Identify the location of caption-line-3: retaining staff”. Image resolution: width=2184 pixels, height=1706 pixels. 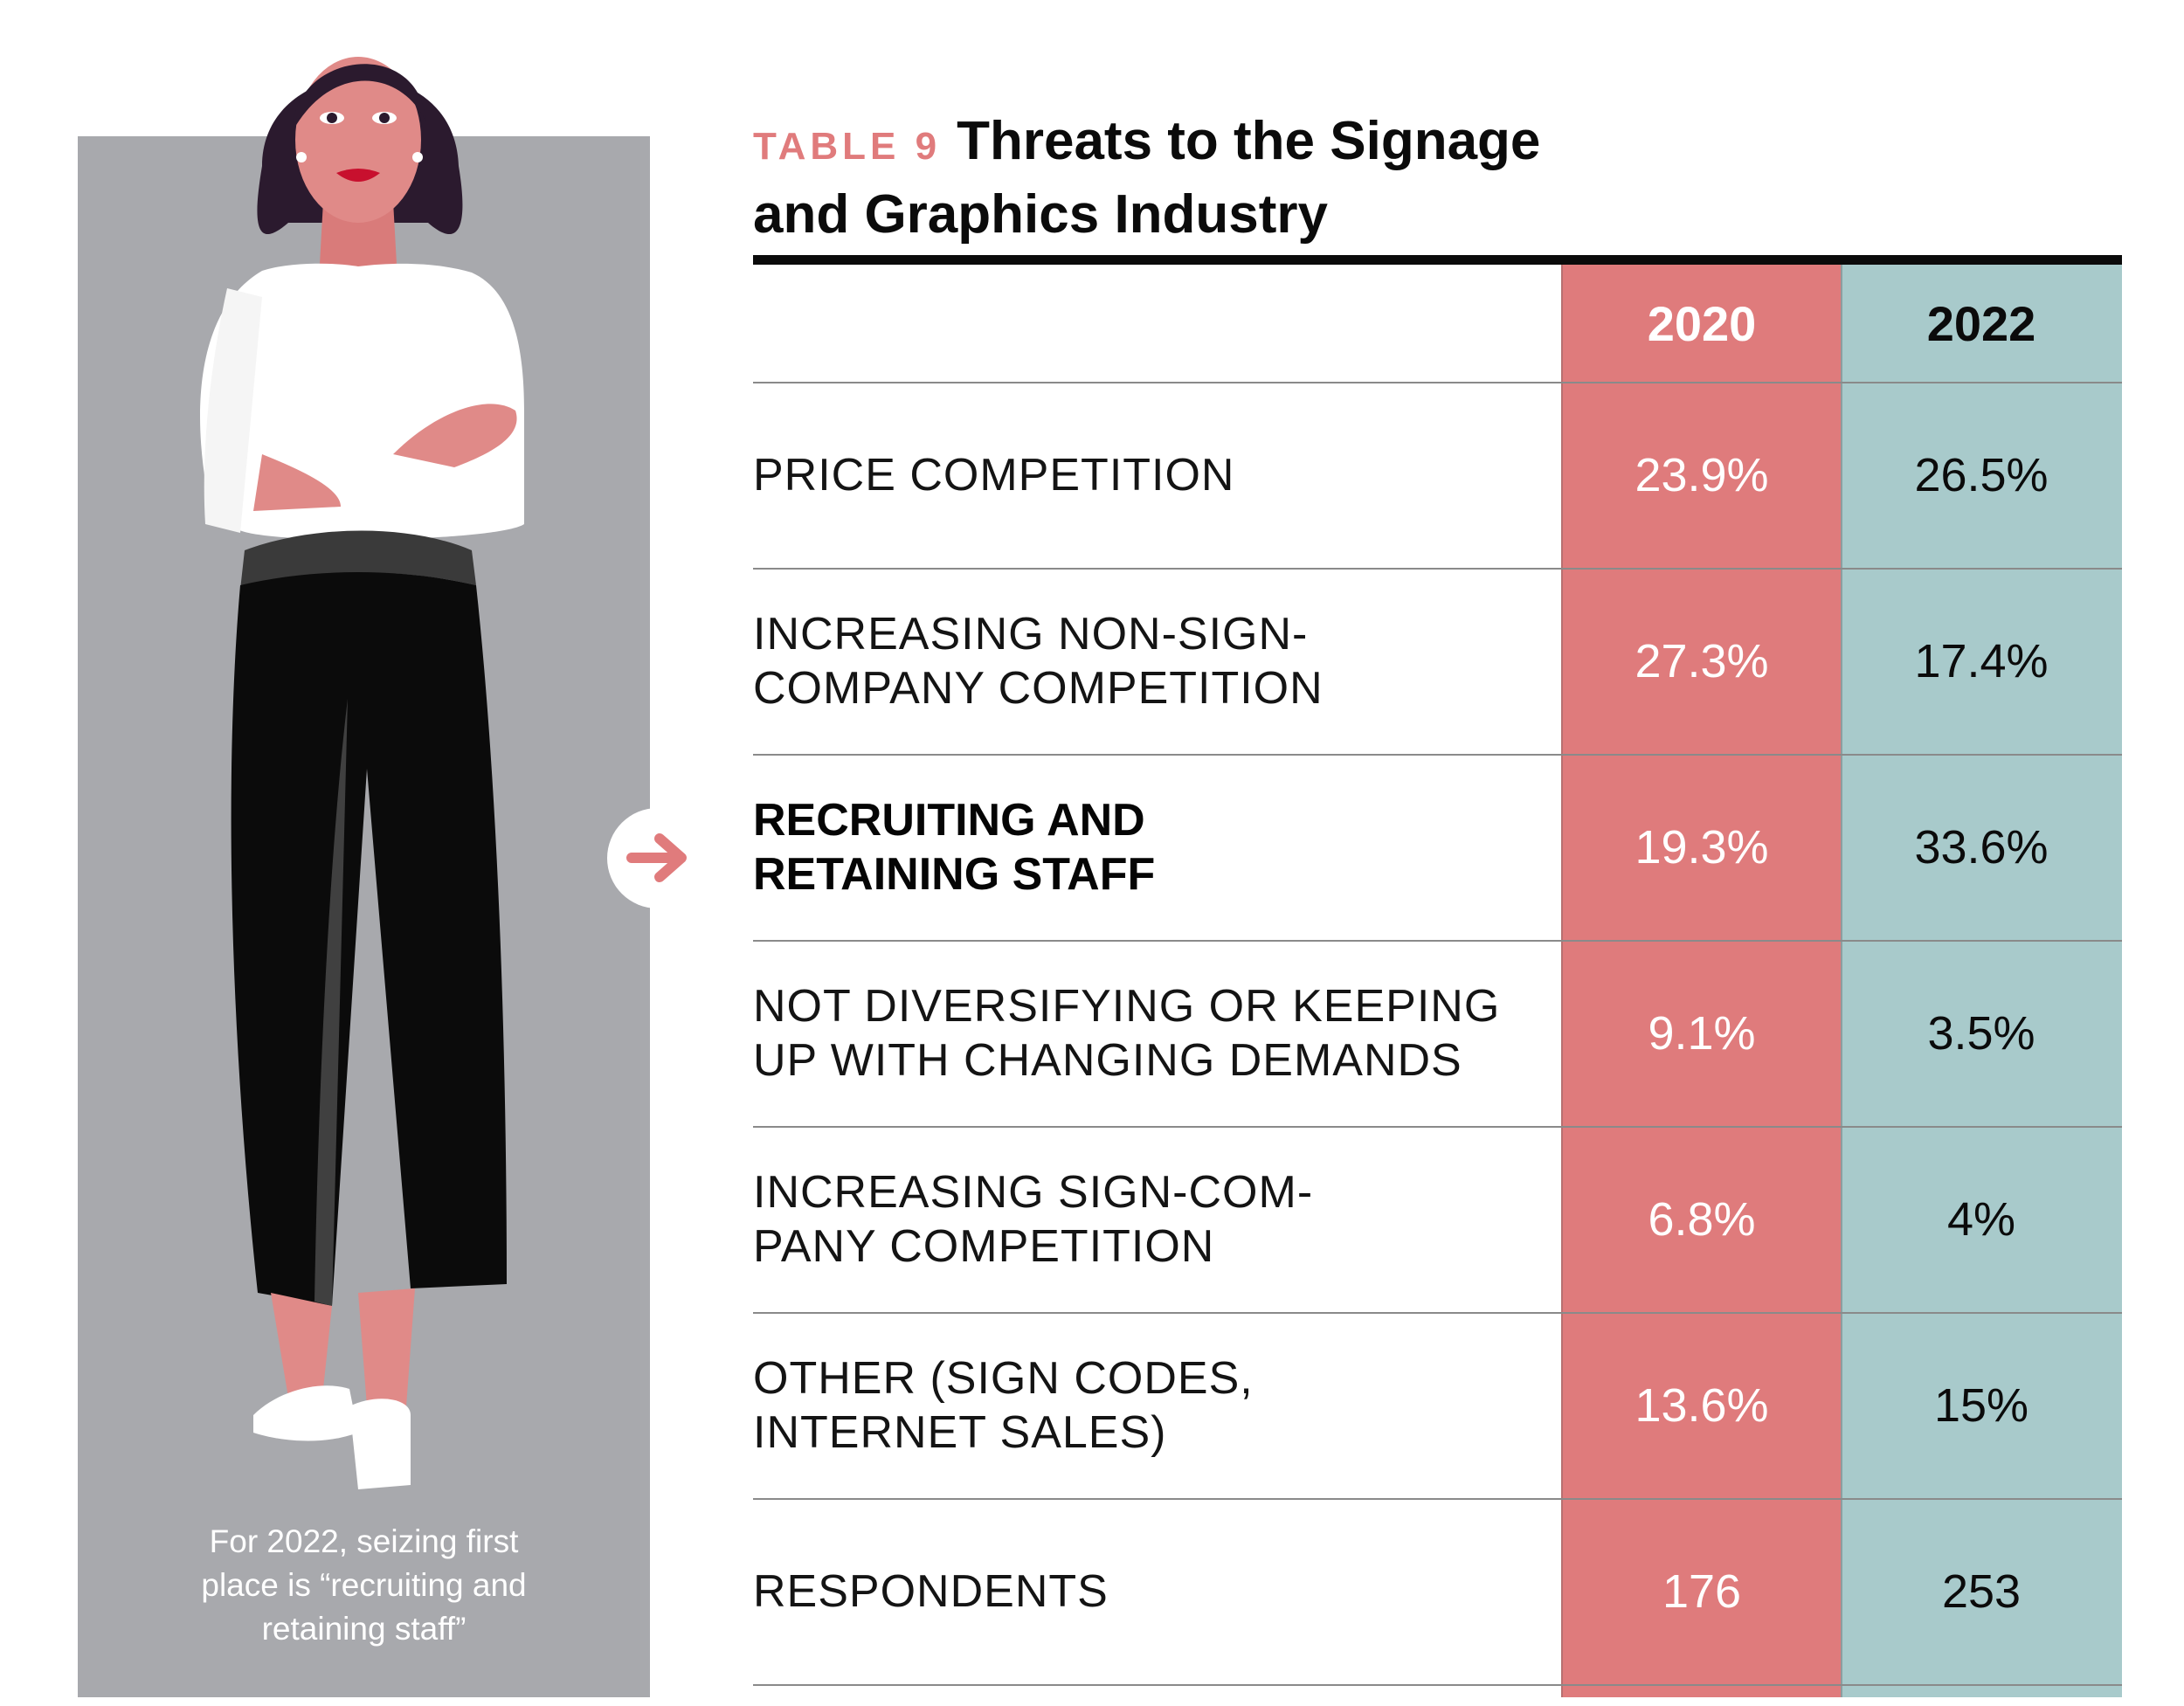
(364, 1629).